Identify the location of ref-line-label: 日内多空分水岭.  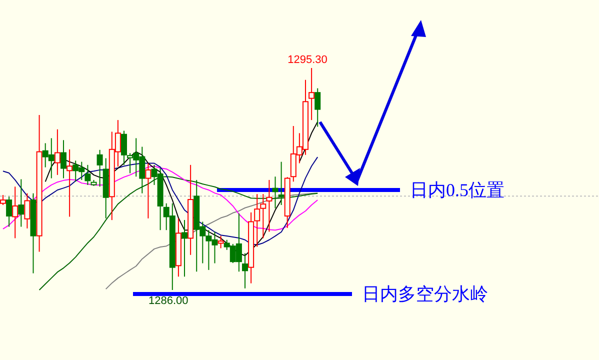
(425, 294).